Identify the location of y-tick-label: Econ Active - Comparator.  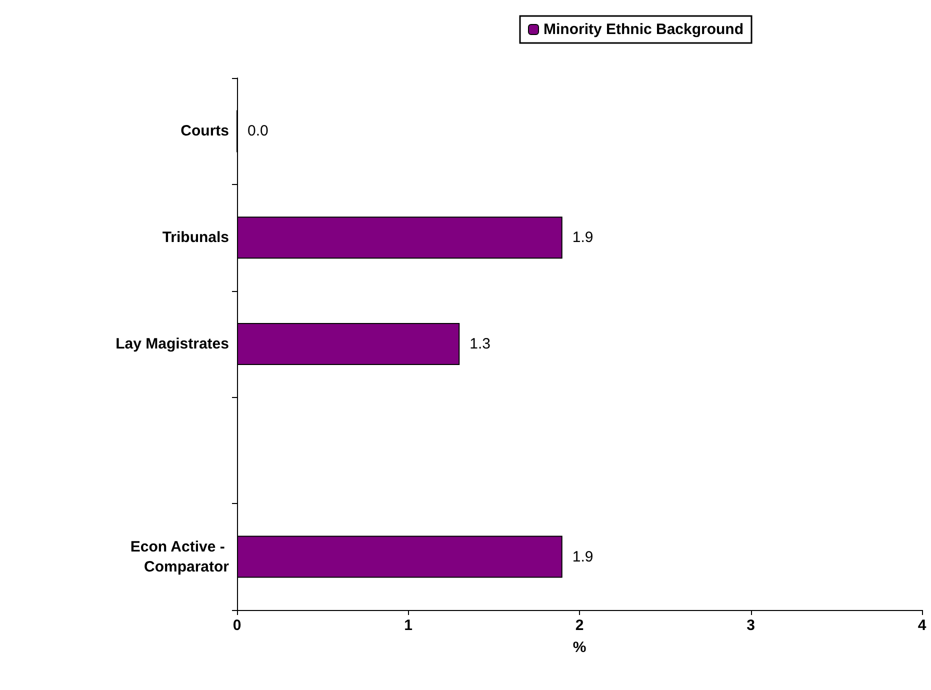
(180, 557).